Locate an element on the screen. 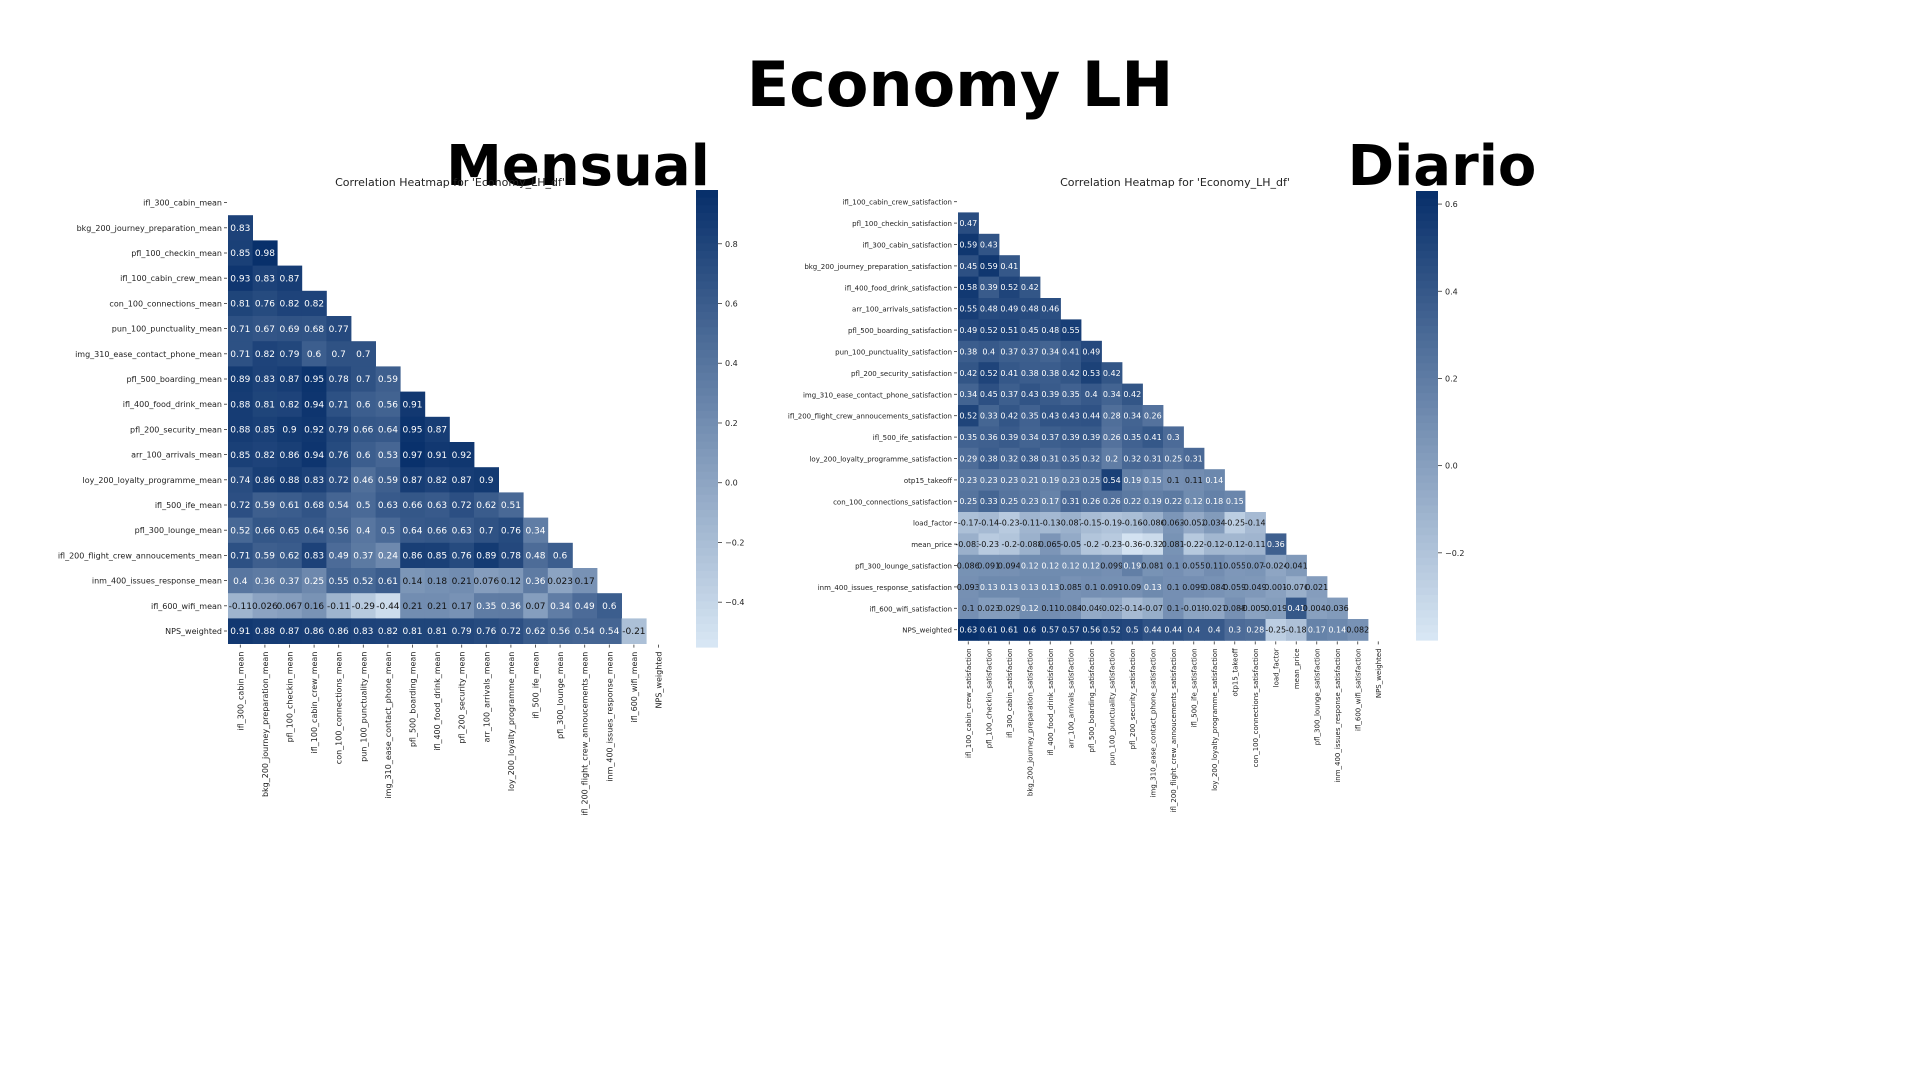  cell-label: 0.38 is located at coordinates (1030, 458).